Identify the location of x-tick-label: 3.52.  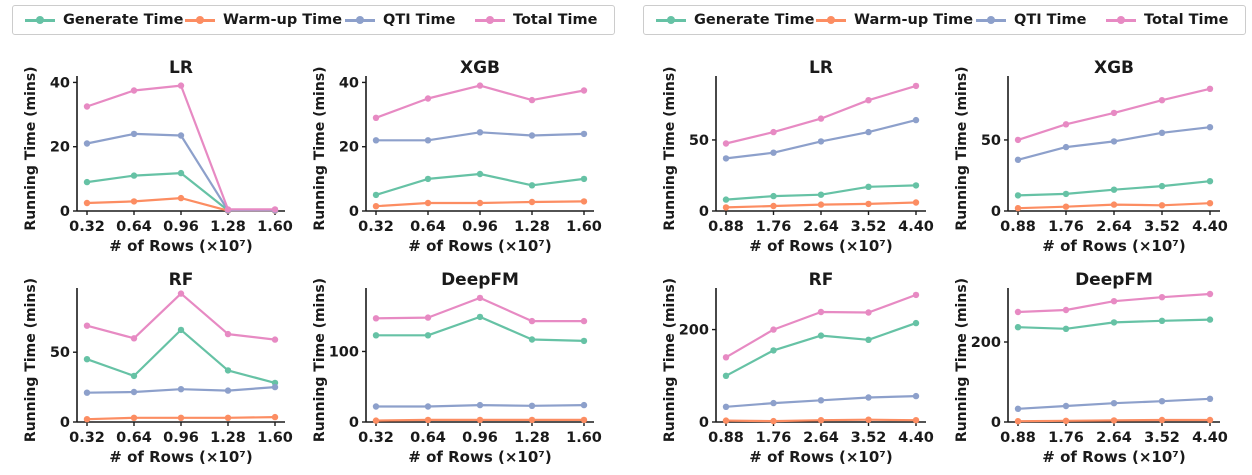
(1162, 227).